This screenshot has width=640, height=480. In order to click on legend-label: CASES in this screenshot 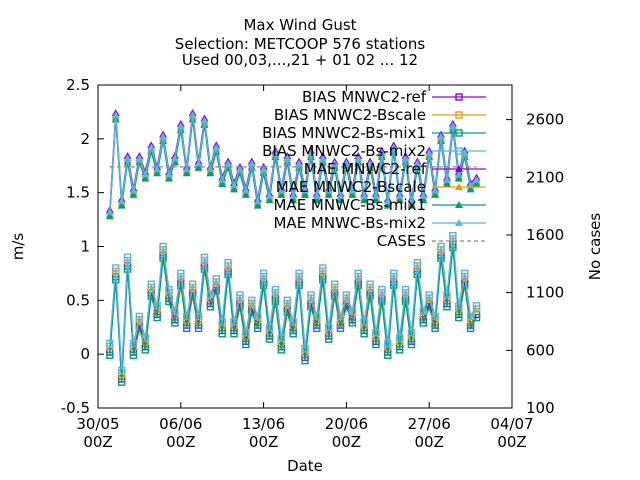, I will do `click(401, 241)`.